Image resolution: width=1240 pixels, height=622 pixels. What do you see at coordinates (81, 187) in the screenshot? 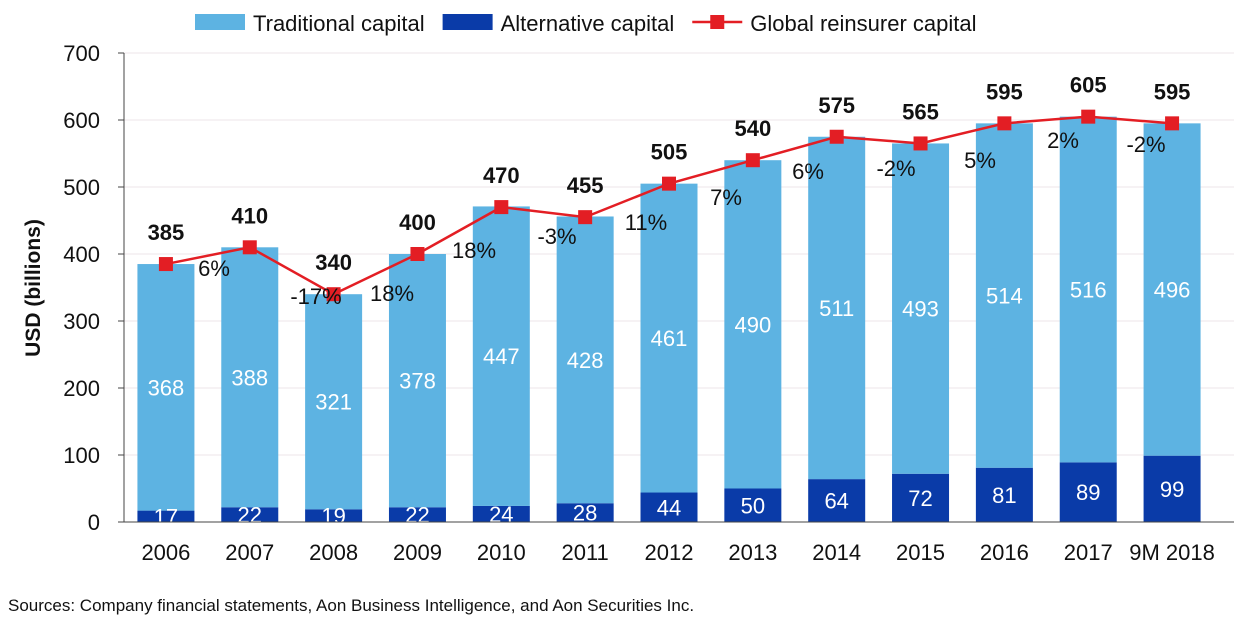
I see `y-tick-label: 500` at bounding box center [81, 187].